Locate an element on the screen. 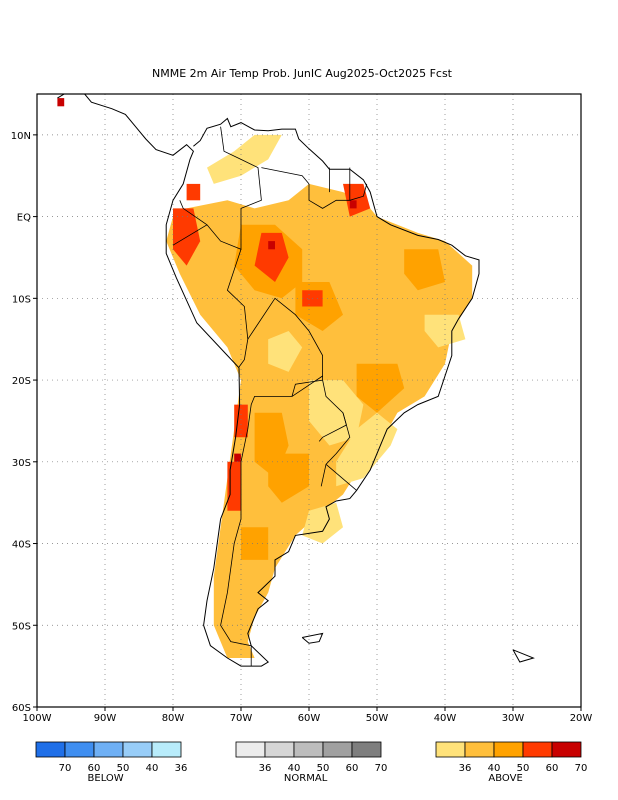  y-tick-label: 30S is located at coordinates (21, 463).